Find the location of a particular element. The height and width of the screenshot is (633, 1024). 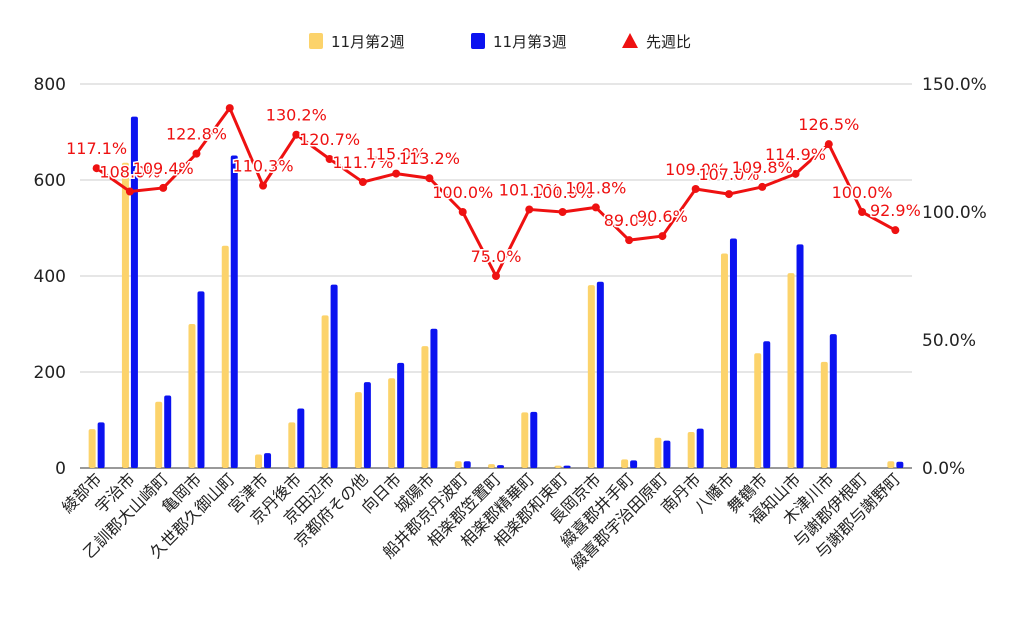

y2-tick-label: 150.0% is located at coordinates (954, 85).